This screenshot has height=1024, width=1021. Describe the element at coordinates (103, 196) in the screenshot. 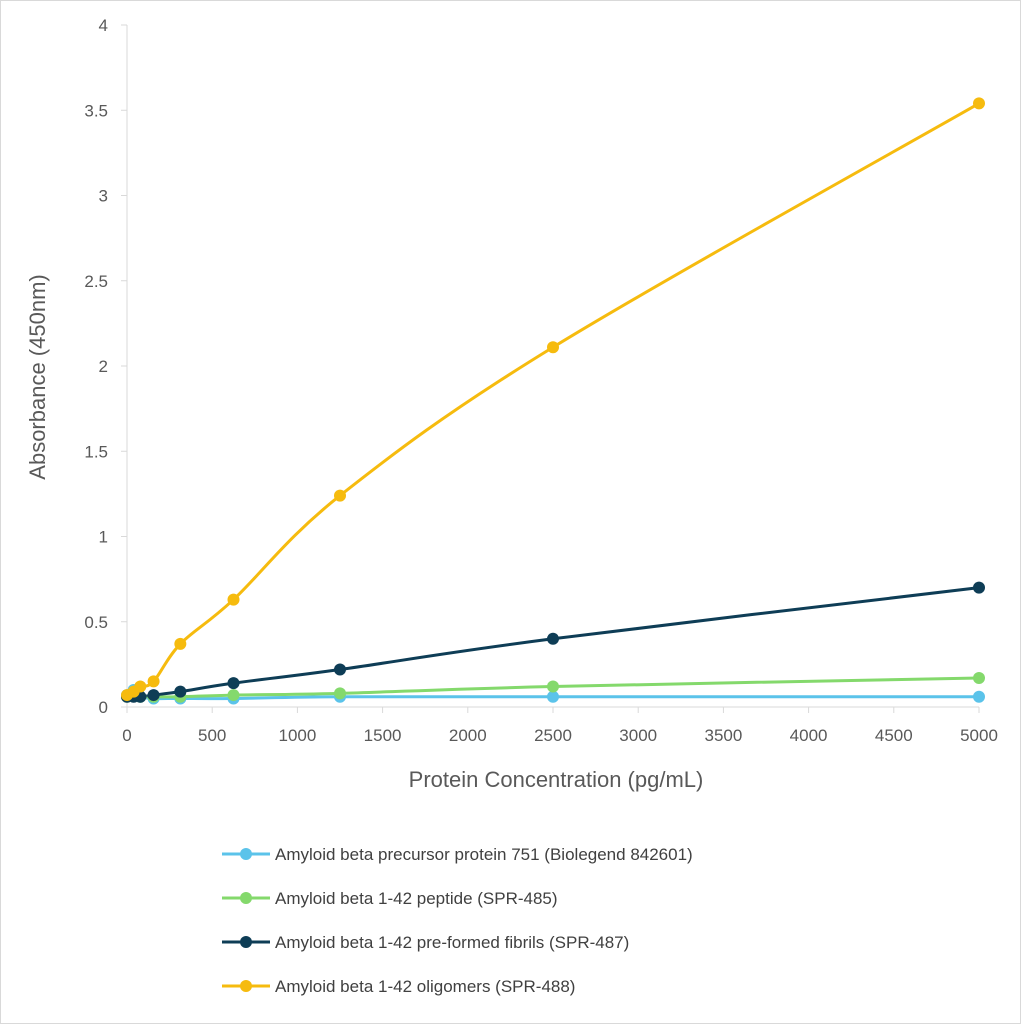

I see `y-tick-label: 3` at that location.